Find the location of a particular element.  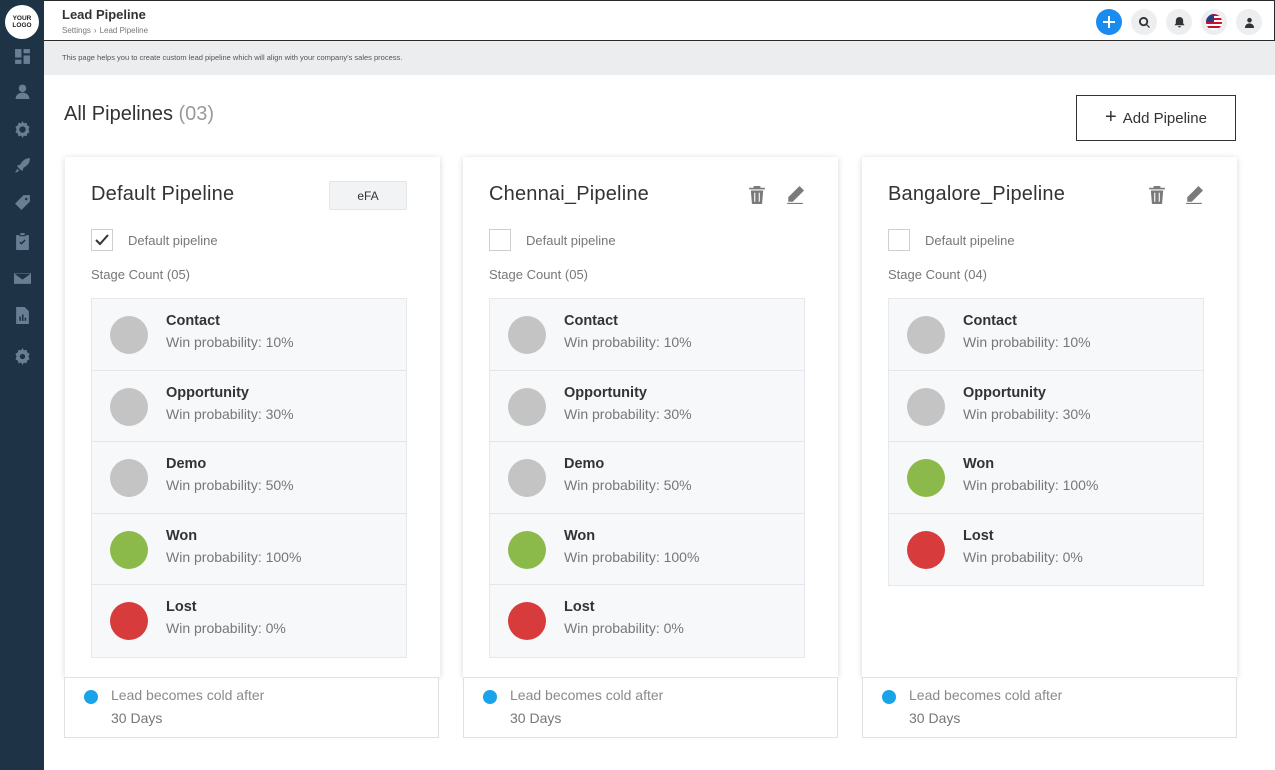

pipeline-count: (03) is located at coordinates (196, 114).